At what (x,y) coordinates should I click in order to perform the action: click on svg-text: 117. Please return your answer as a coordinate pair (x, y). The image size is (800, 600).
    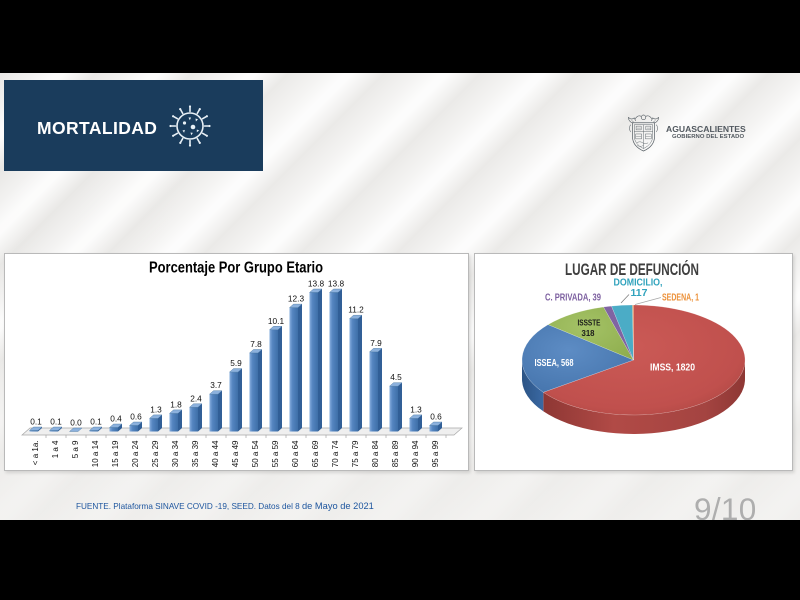
    Looking at the image, I should click on (640, 293).